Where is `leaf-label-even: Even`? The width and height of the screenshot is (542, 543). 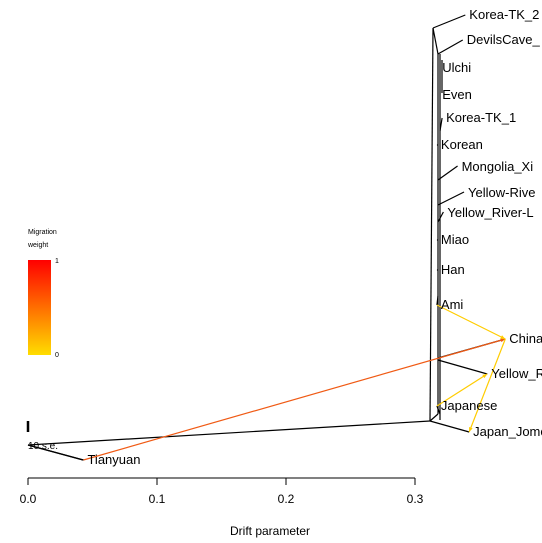 leaf-label-even: Even is located at coordinates (457, 94).